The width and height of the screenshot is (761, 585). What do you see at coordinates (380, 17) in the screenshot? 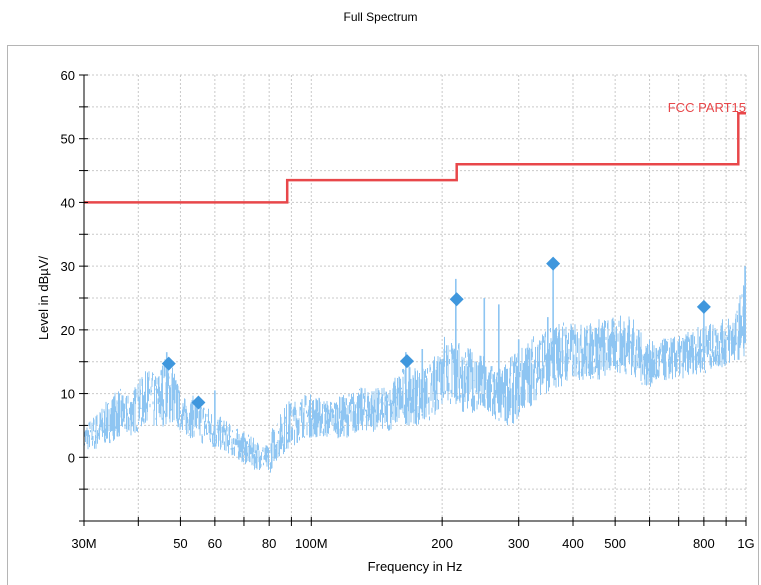
I see `chart-title: Full Spectrum` at bounding box center [380, 17].